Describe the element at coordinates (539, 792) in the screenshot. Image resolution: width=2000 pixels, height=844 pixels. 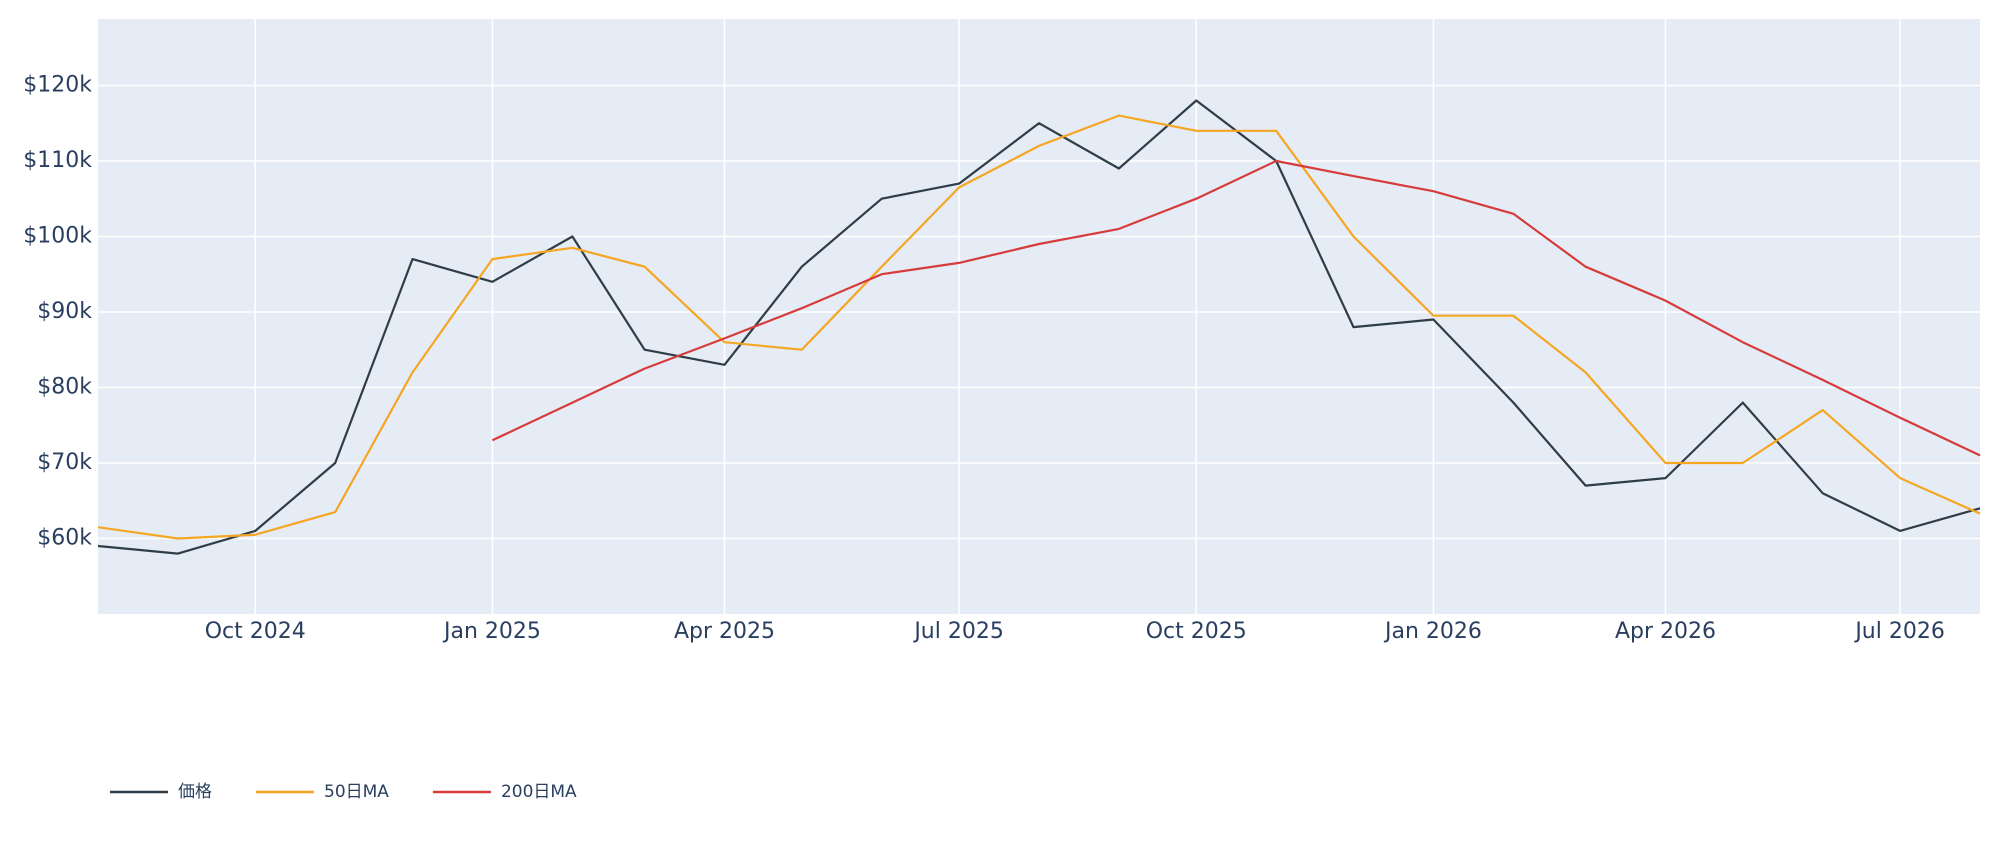
I see `legend-label: 200日MA` at that location.